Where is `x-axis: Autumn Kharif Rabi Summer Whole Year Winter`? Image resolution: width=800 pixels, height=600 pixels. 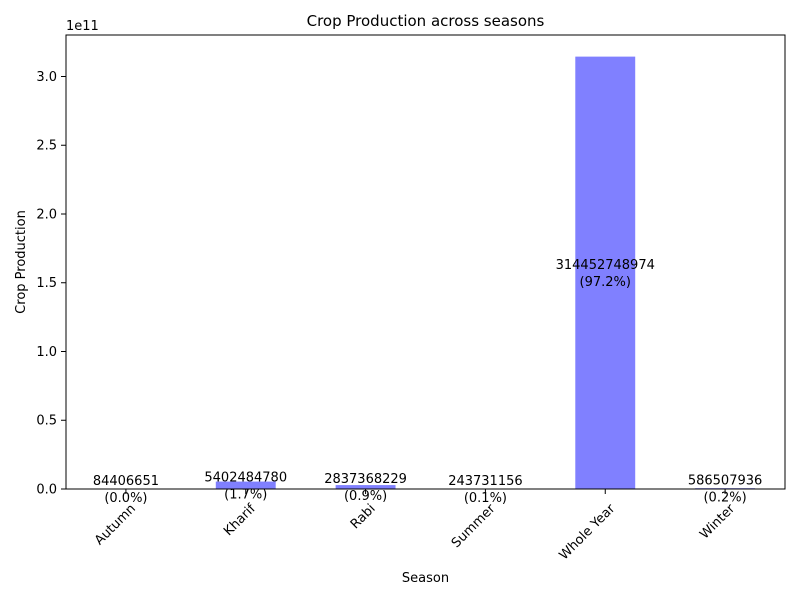 x-axis: Autumn Kharif Rabi Summer Whole Year Winter is located at coordinates (415, 526).